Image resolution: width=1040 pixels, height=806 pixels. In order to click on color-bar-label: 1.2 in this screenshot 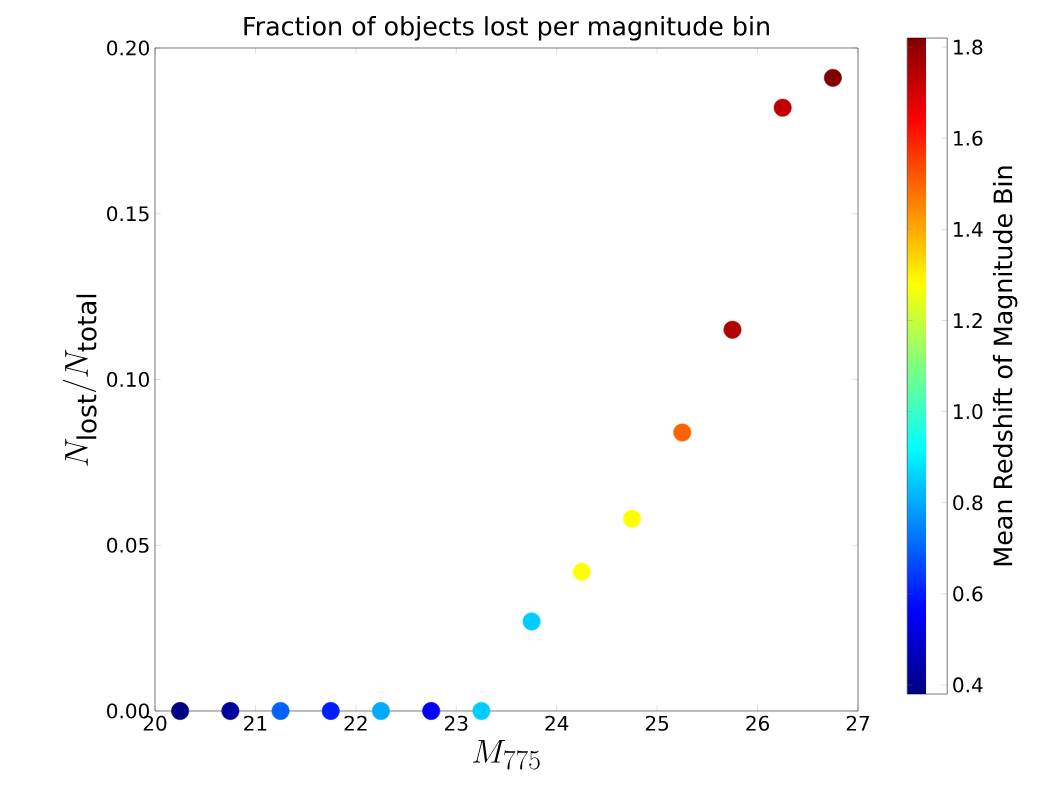, I will do `click(968, 320)`.